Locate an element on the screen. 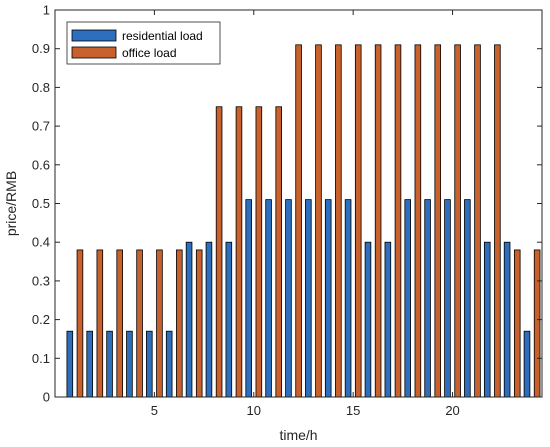  y-tick-label: 0.9 is located at coordinates (41, 48).